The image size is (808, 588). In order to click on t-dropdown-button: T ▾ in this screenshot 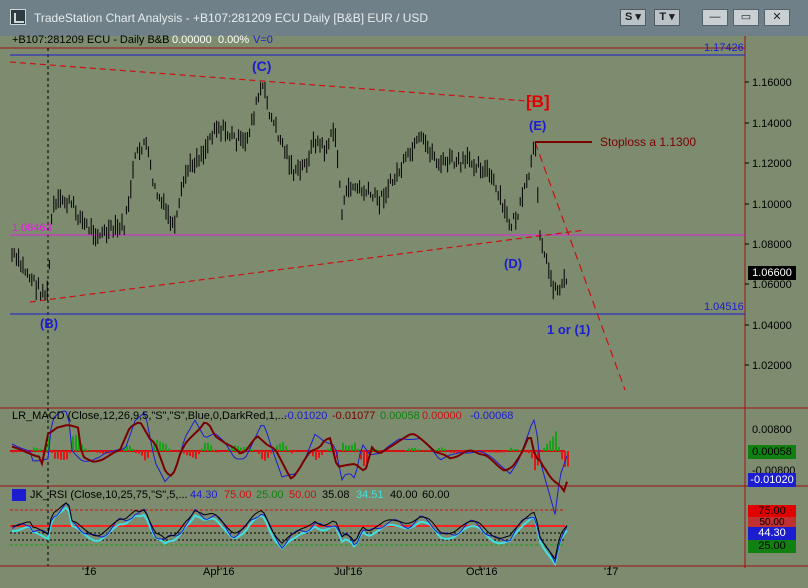, I will do `click(667, 17)`.